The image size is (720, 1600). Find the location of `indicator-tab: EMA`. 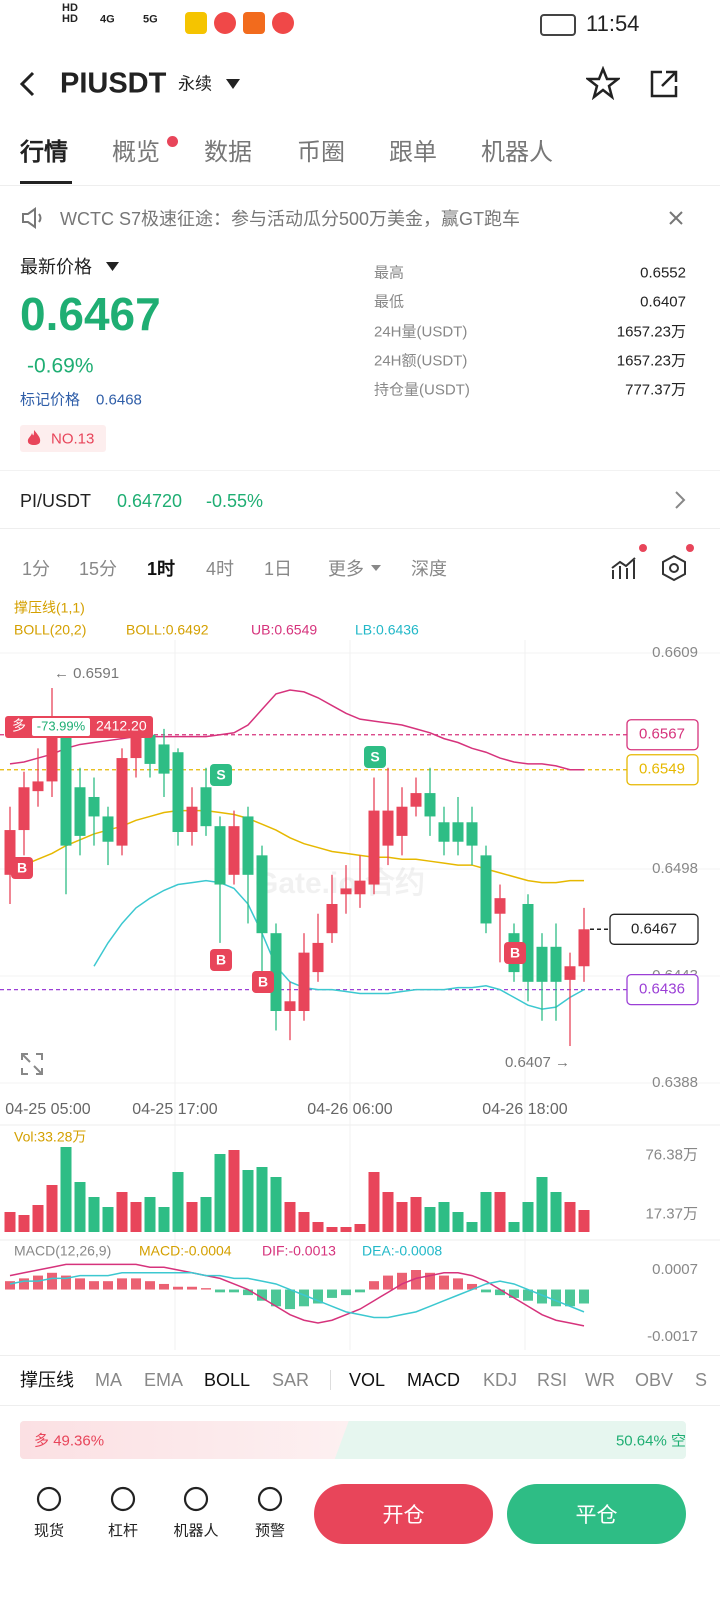

indicator-tab: EMA is located at coordinates (164, 1380).